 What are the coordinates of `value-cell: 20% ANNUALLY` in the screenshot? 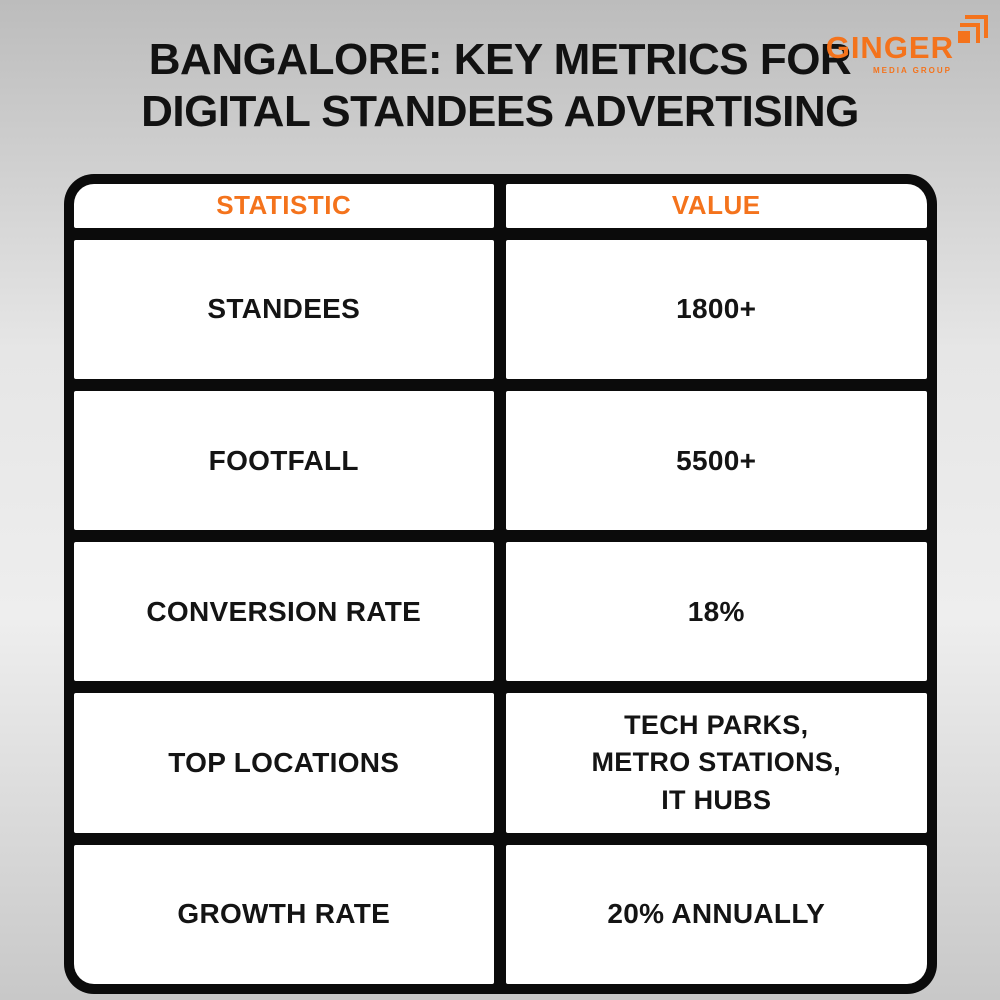 It's located at (716, 914).